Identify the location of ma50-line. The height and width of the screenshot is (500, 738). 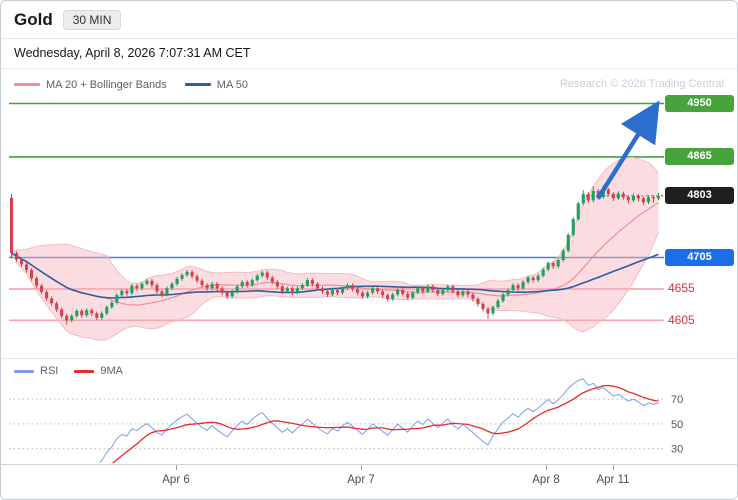
(335, 275).